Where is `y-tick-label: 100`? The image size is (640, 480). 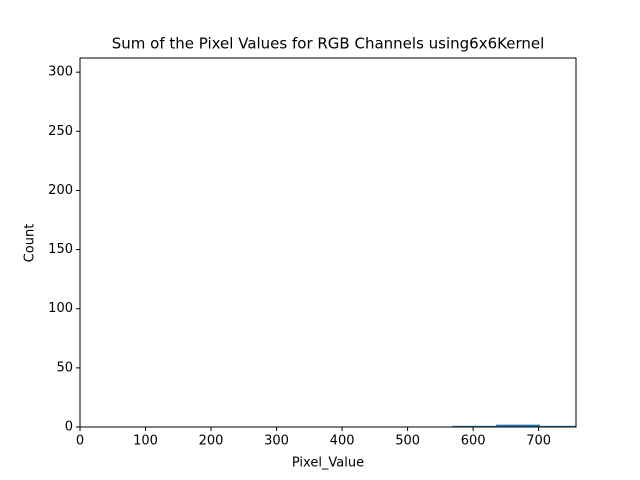
y-tick-label: 100 is located at coordinates (60, 308).